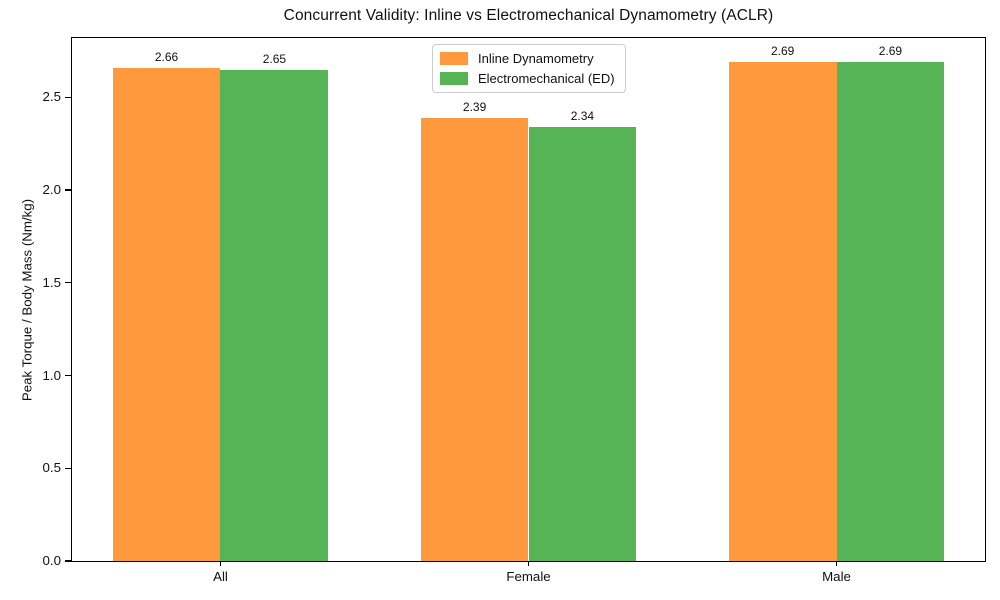  I want to click on legend-entry: Inline Dynamometry, so click(527, 58).